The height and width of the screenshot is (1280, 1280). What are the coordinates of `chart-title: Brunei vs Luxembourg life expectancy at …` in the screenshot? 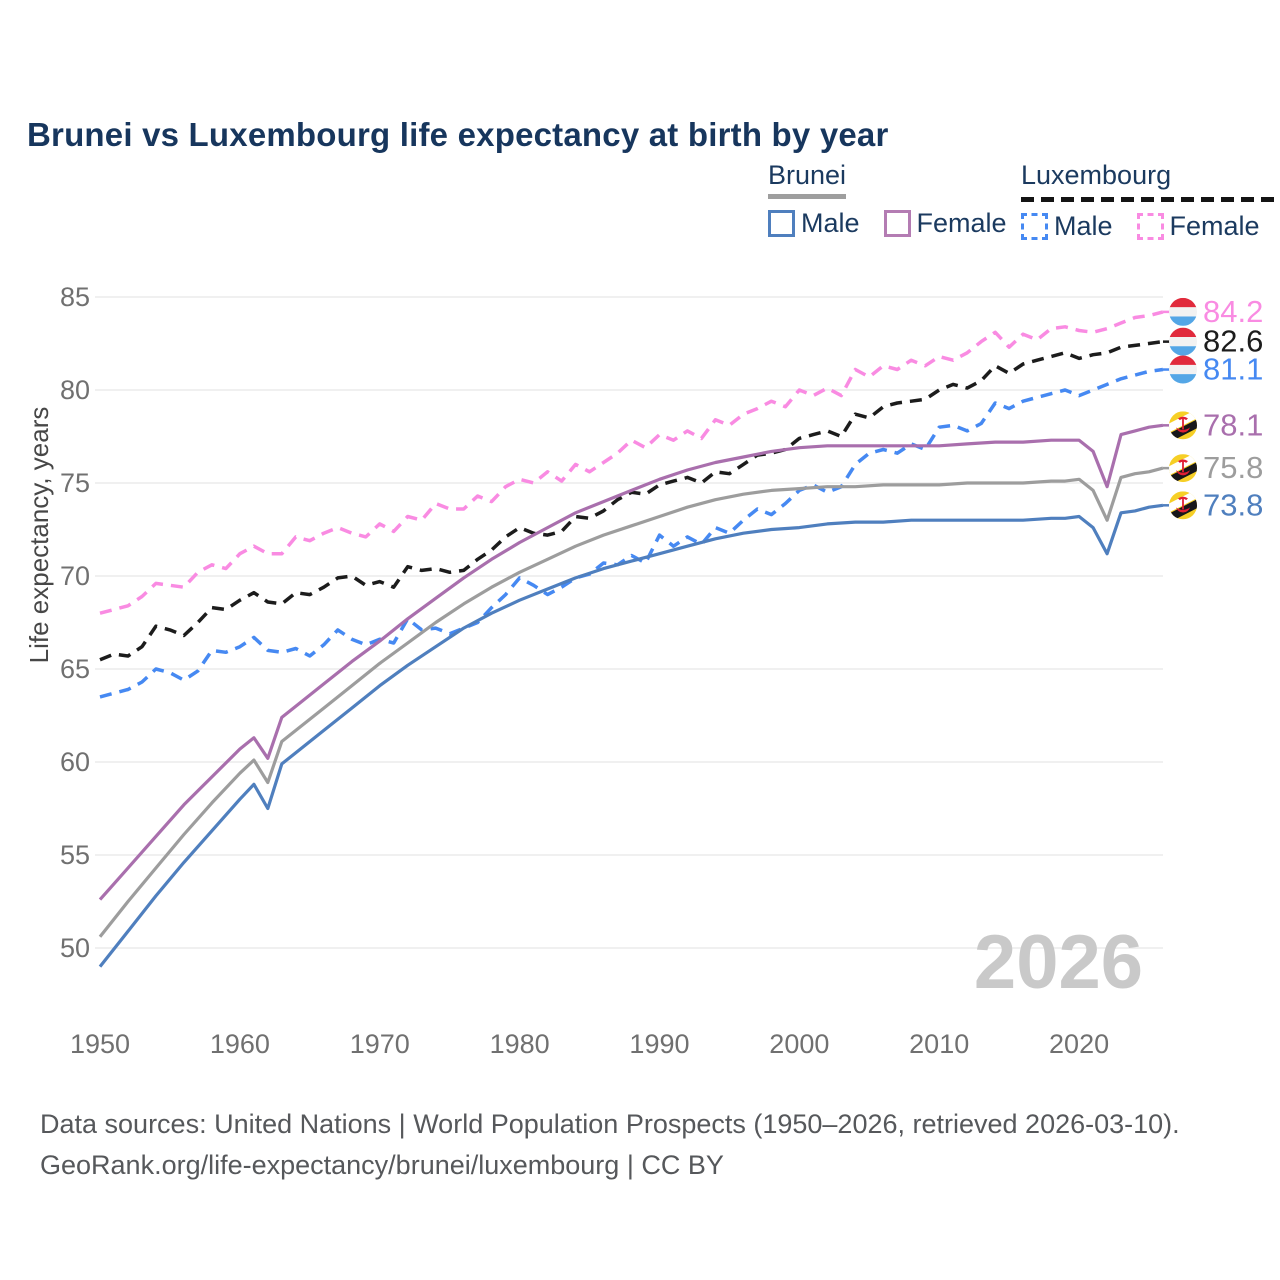 It's located at (458, 135).